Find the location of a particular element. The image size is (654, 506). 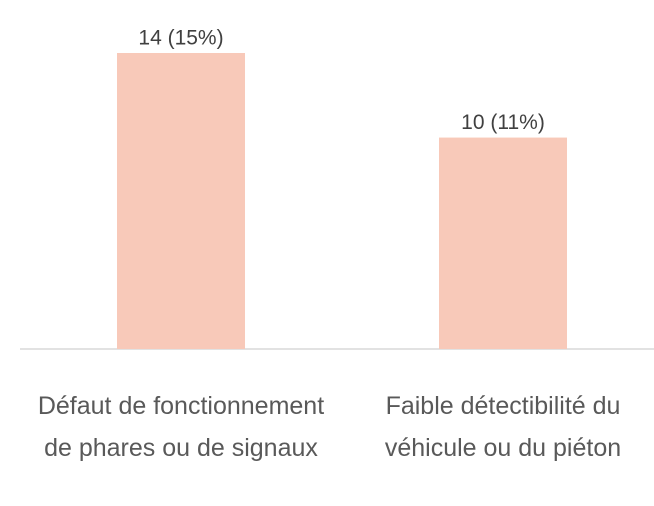

value-label: 14 (15%) is located at coordinates (180, 38).